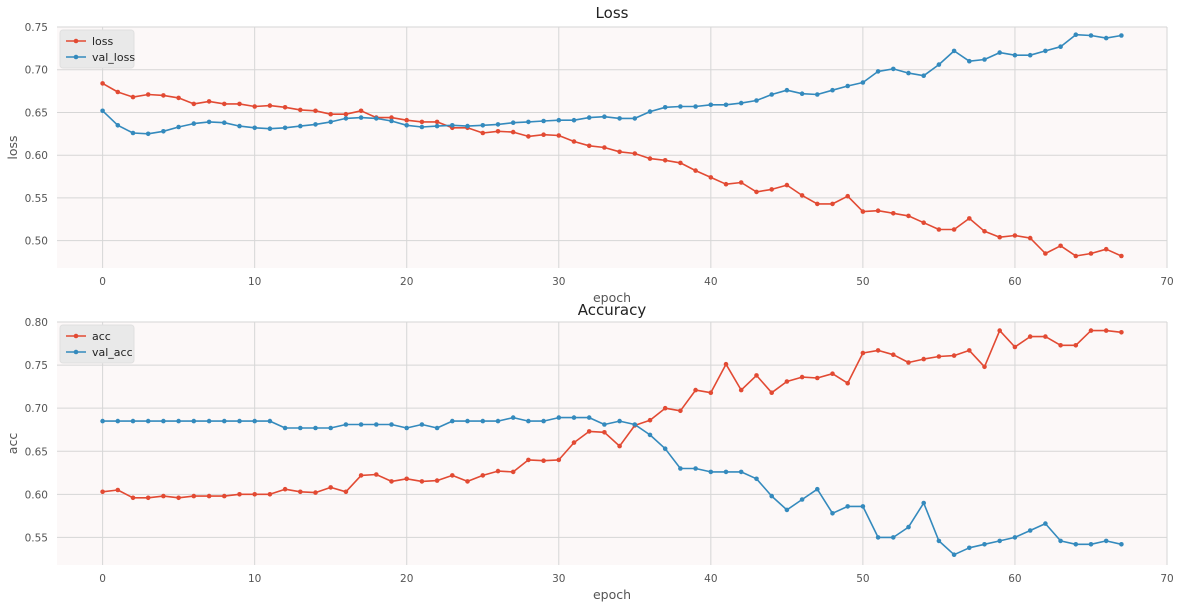  Describe the element at coordinates (76, 57) in the screenshot. I see `legend-marker-val_loss` at that location.